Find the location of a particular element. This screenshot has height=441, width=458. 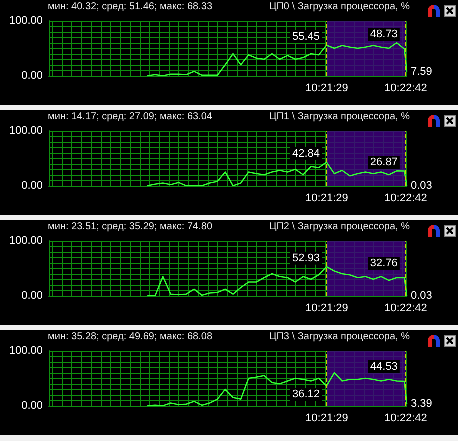

annotation: 48.73 is located at coordinates (384, 34).